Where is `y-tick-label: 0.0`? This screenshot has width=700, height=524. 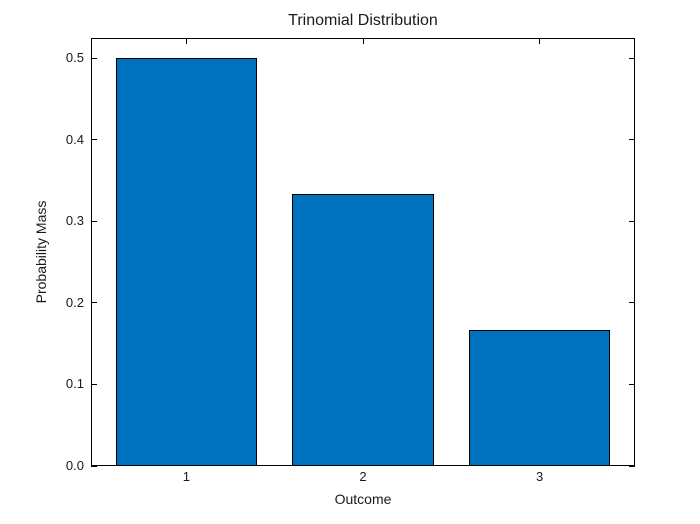 y-tick-label: 0.0 is located at coordinates (74, 465).